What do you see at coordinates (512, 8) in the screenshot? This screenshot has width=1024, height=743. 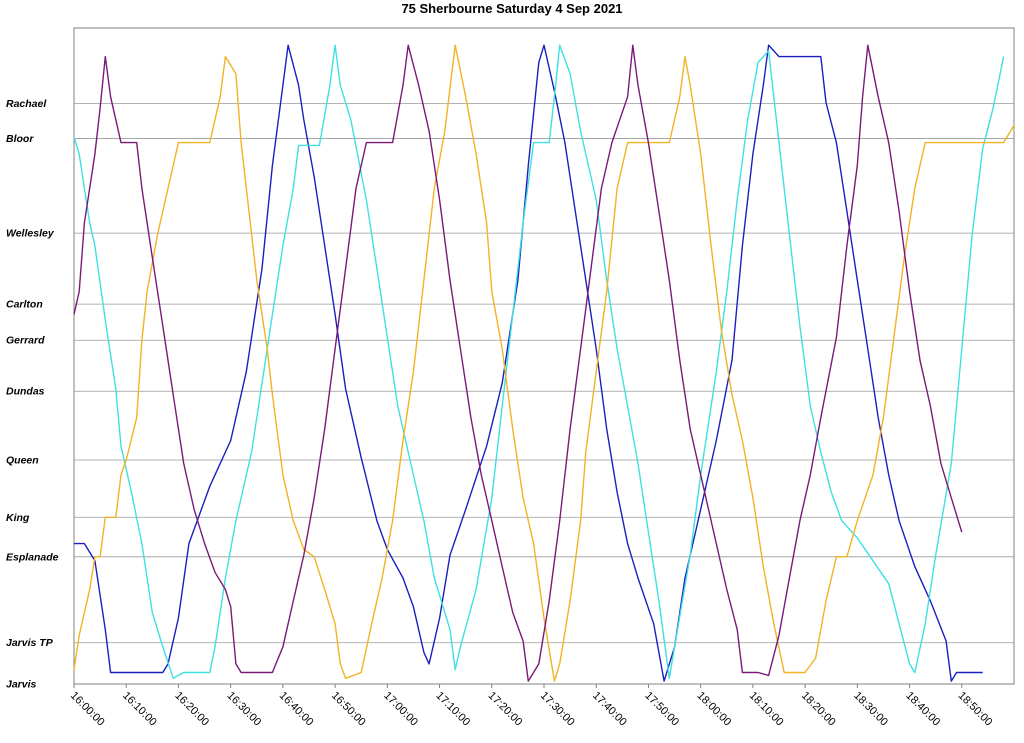 I see `chart-title: 75 Sherbourne Saturday 4 Sep 2021` at bounding box center [512, 8].